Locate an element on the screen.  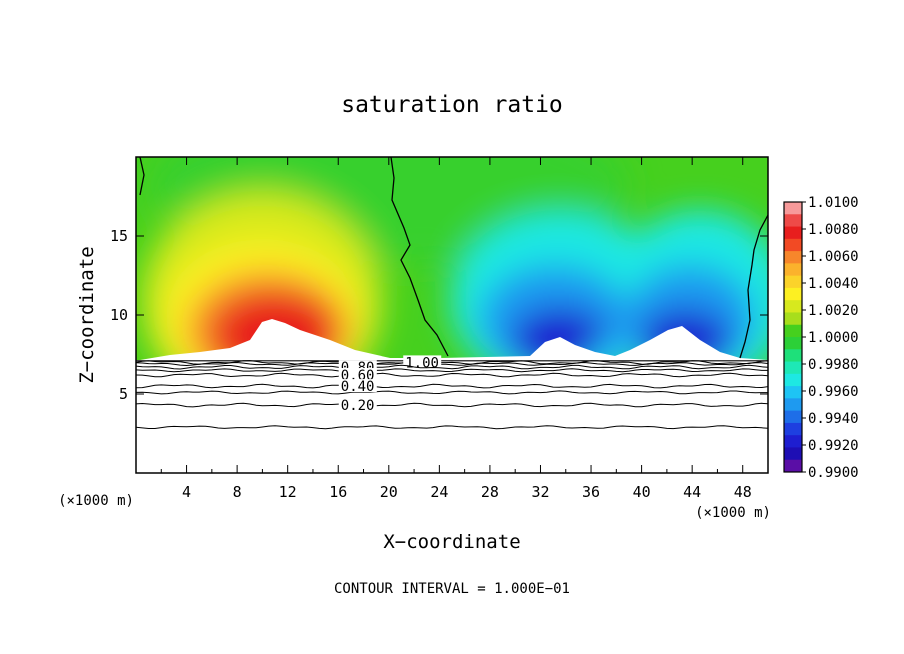
contour-label: 1.00 is located at coordinates (422, 363).